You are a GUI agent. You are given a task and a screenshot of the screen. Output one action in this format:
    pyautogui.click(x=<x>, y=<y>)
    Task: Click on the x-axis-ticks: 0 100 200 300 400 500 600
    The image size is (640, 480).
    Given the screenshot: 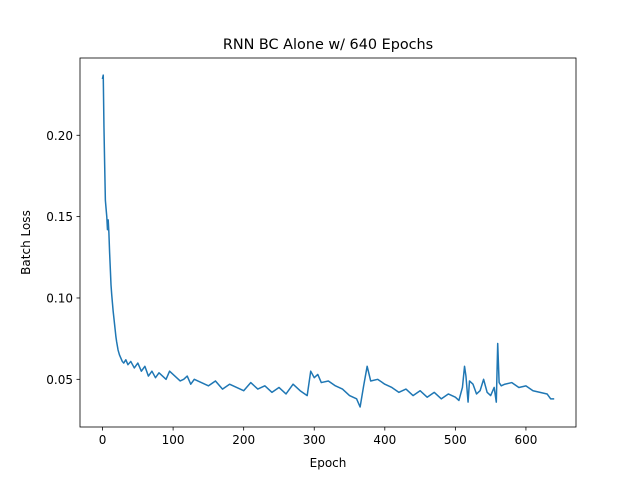 What is the action you would take?
    pyautogui.click(x=318, y=437)
    